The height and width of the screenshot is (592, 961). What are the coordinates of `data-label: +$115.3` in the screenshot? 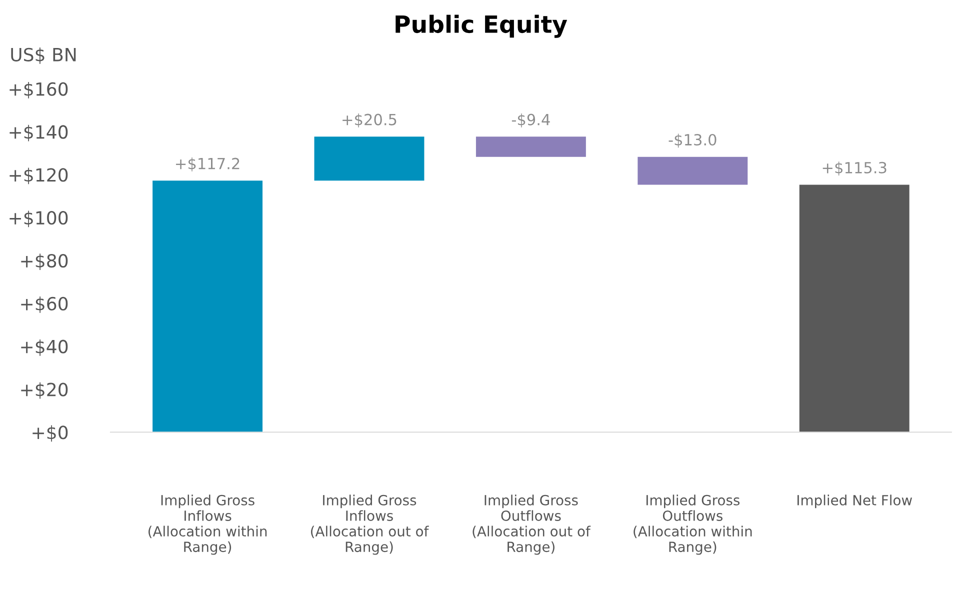 It's located at (854, 169).